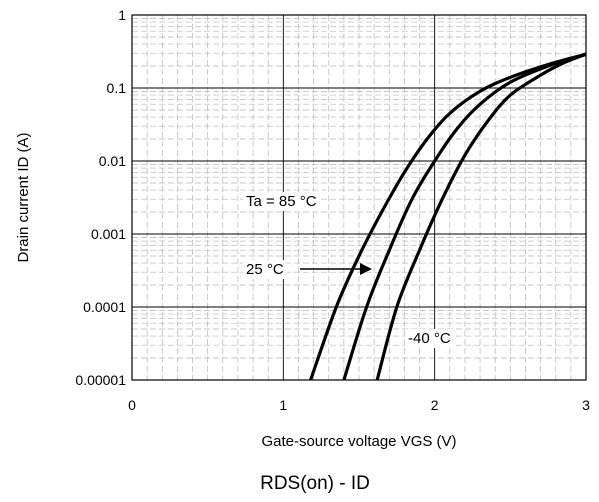  What do you see at coordinates (23, 197) in the screenshot?
I see `y-axis-label: Drain current ID (A)` at bounding box center [23, 197].